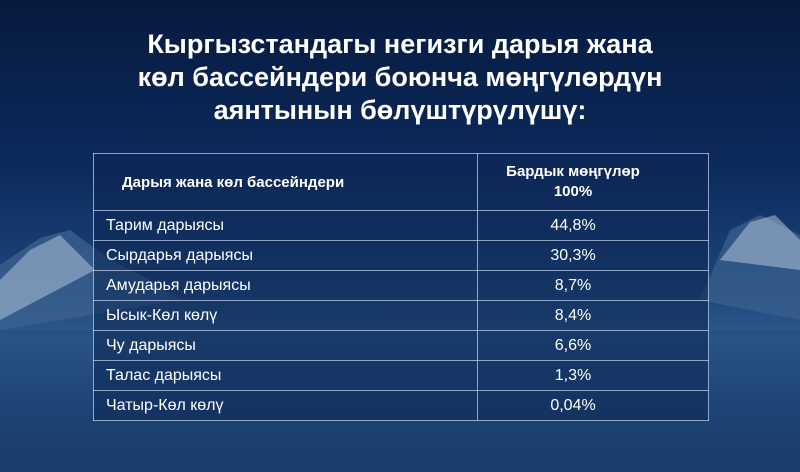 This screenshot has width=800, height=472. Describe the element at coordinates (593, 225) in the screenshot. I see `share-value: 44,8%` at that location.